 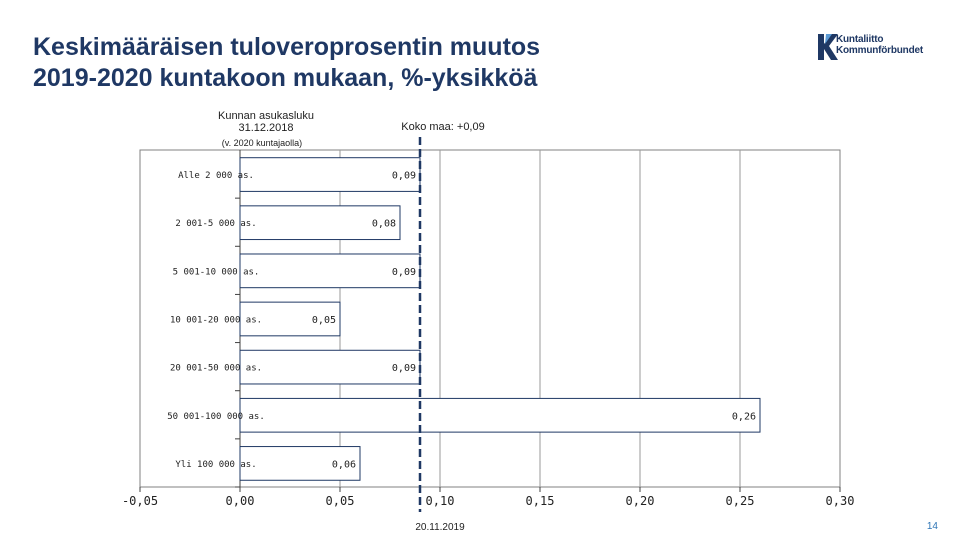 What do you see at coordinates (440, 527) in the screenshot?
I see `footer-date: 20.11.2019` at bounding box center [440, 527].